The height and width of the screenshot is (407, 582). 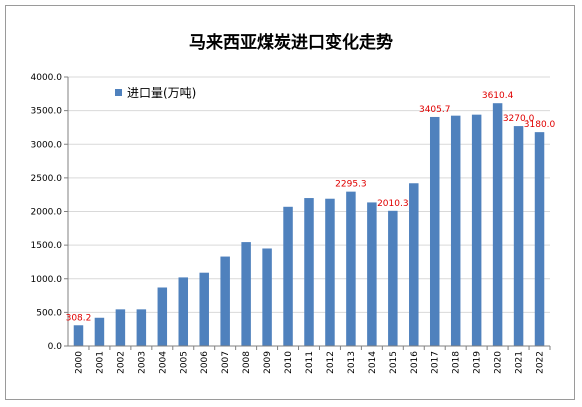 What do you see at coordinates (373, 362) in the screenshot?
I see `x-tick-label: 2014` at bounding box center [373, 362].